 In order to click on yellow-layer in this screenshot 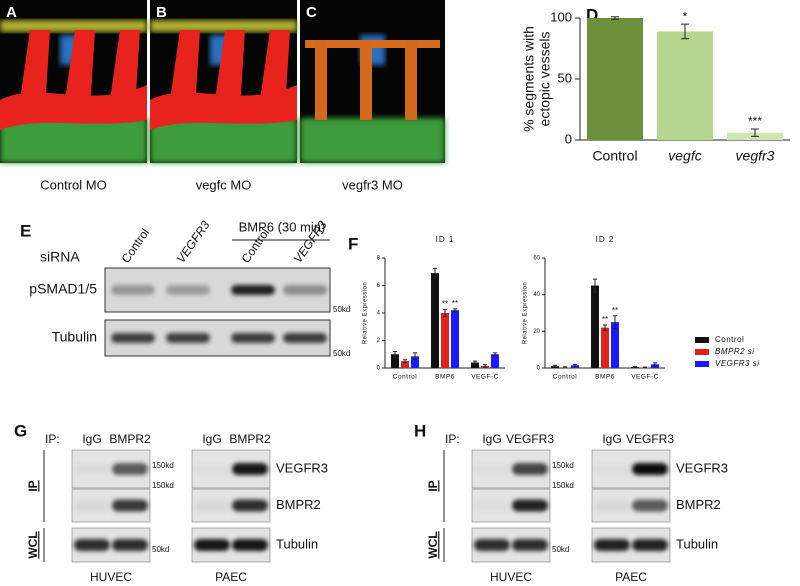, I will do `click(223, 26)`.